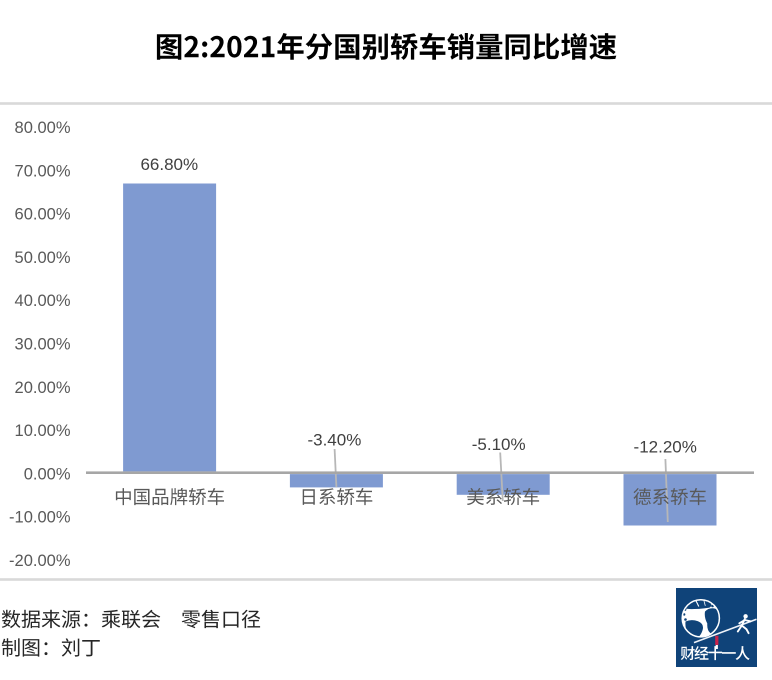 The width and height of the screenshot is (772, 680). I want to click on svg-text: 60.00%, so click(43, 215).